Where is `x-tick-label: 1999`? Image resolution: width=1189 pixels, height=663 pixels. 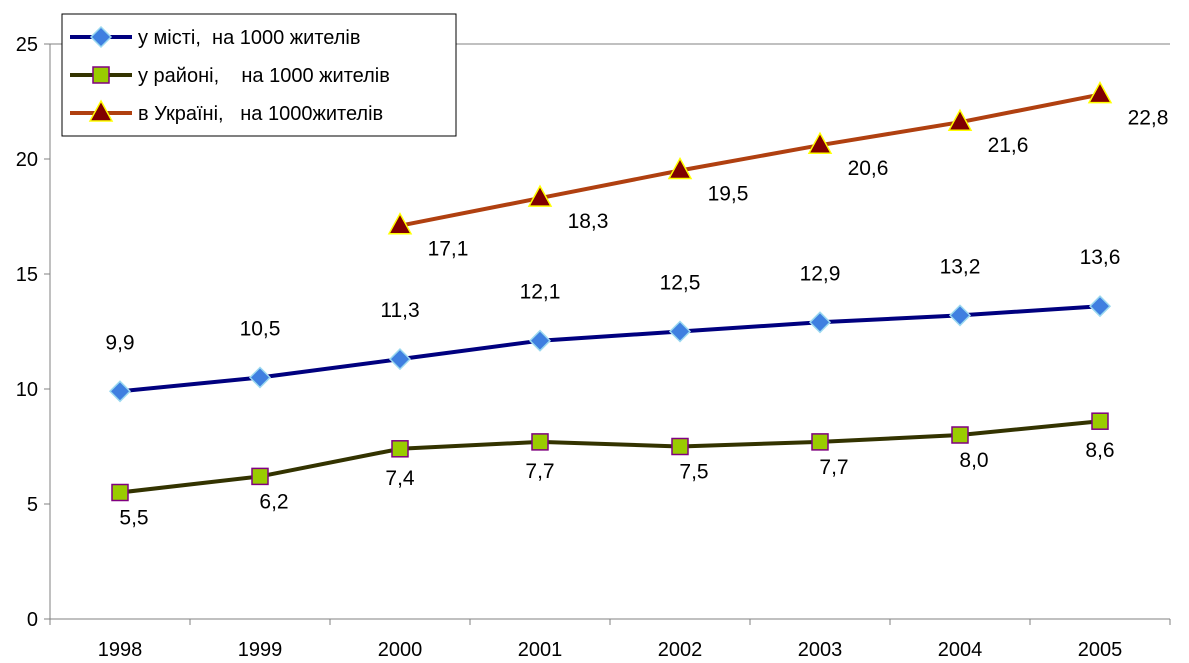 x-tick-label: 1999 is located at coordinates (260, 650).